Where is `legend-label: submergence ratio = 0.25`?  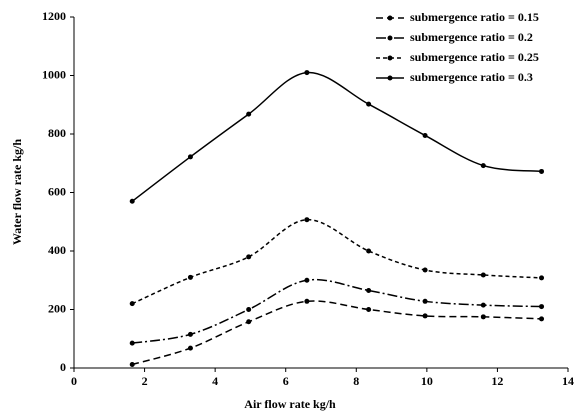
legend-label: submergence ratio = 0.25 is located at coordinates (474, 57).